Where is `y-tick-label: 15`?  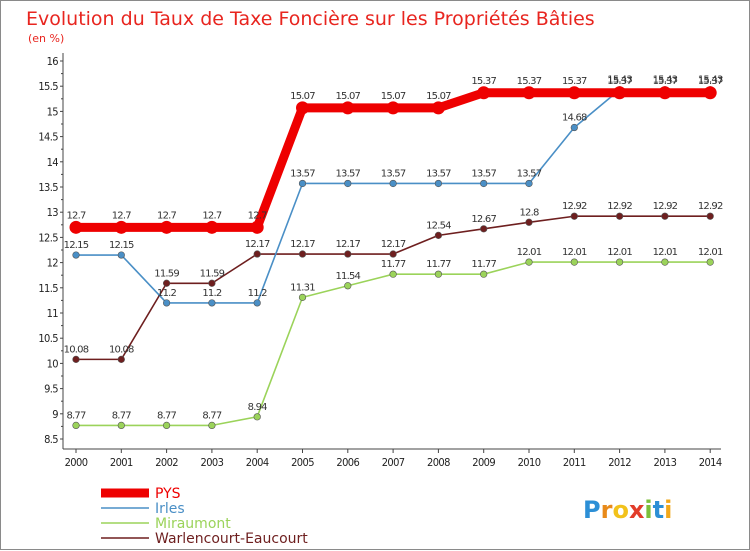
y-tick-label: 15 is located at coordinates (53, 111).